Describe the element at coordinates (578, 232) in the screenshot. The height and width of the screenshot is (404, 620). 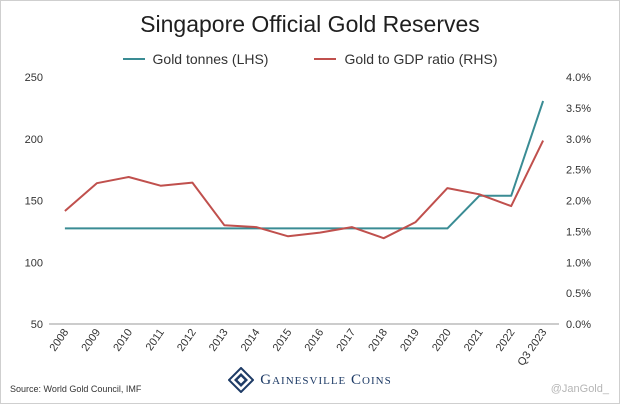
I see `y-right-tick-label: 1.5%` at that location.